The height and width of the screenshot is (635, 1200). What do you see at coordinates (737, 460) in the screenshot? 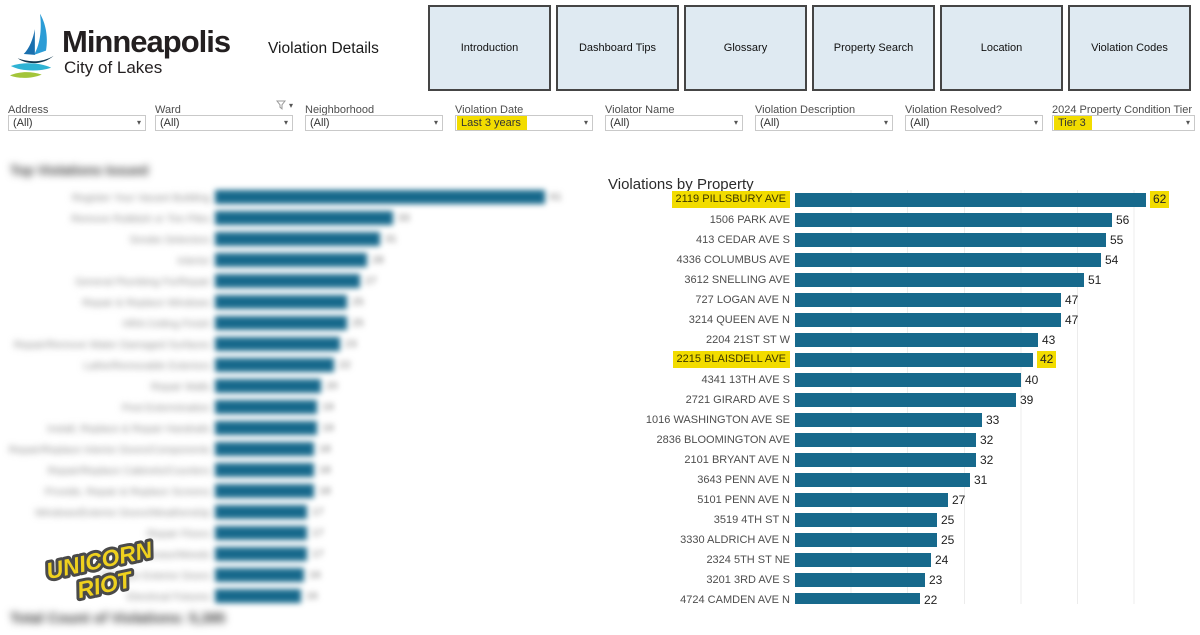
I see `bar-label: 2101 BRYANT AVE N` at bounding box center [737, 460].